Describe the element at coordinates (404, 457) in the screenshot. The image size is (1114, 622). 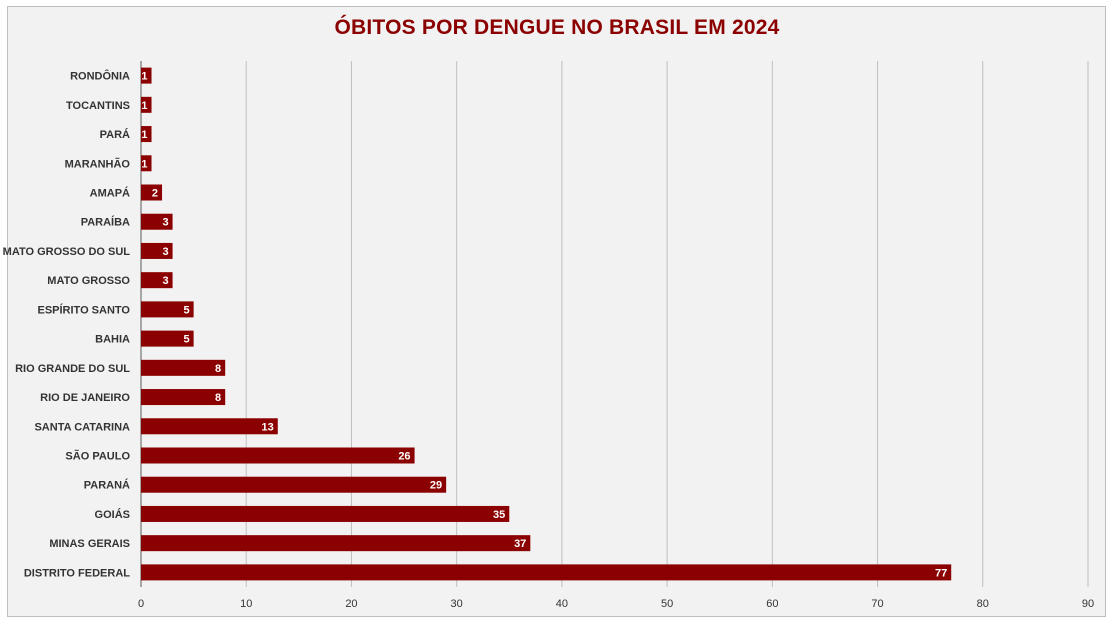
I see `data-label: 26` at that location.